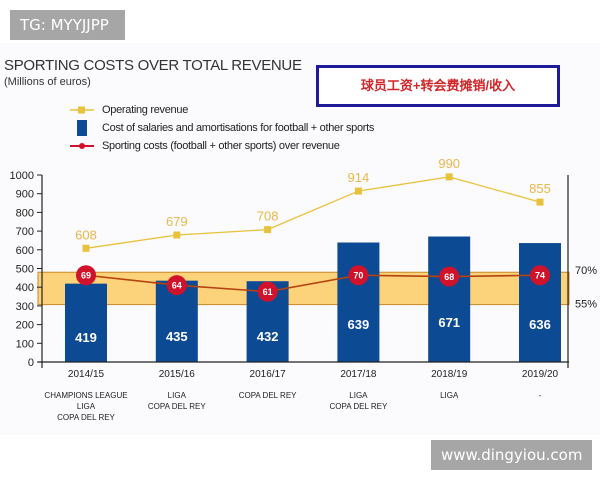  I want to click on legend-bar-icon, so click(82, 128).